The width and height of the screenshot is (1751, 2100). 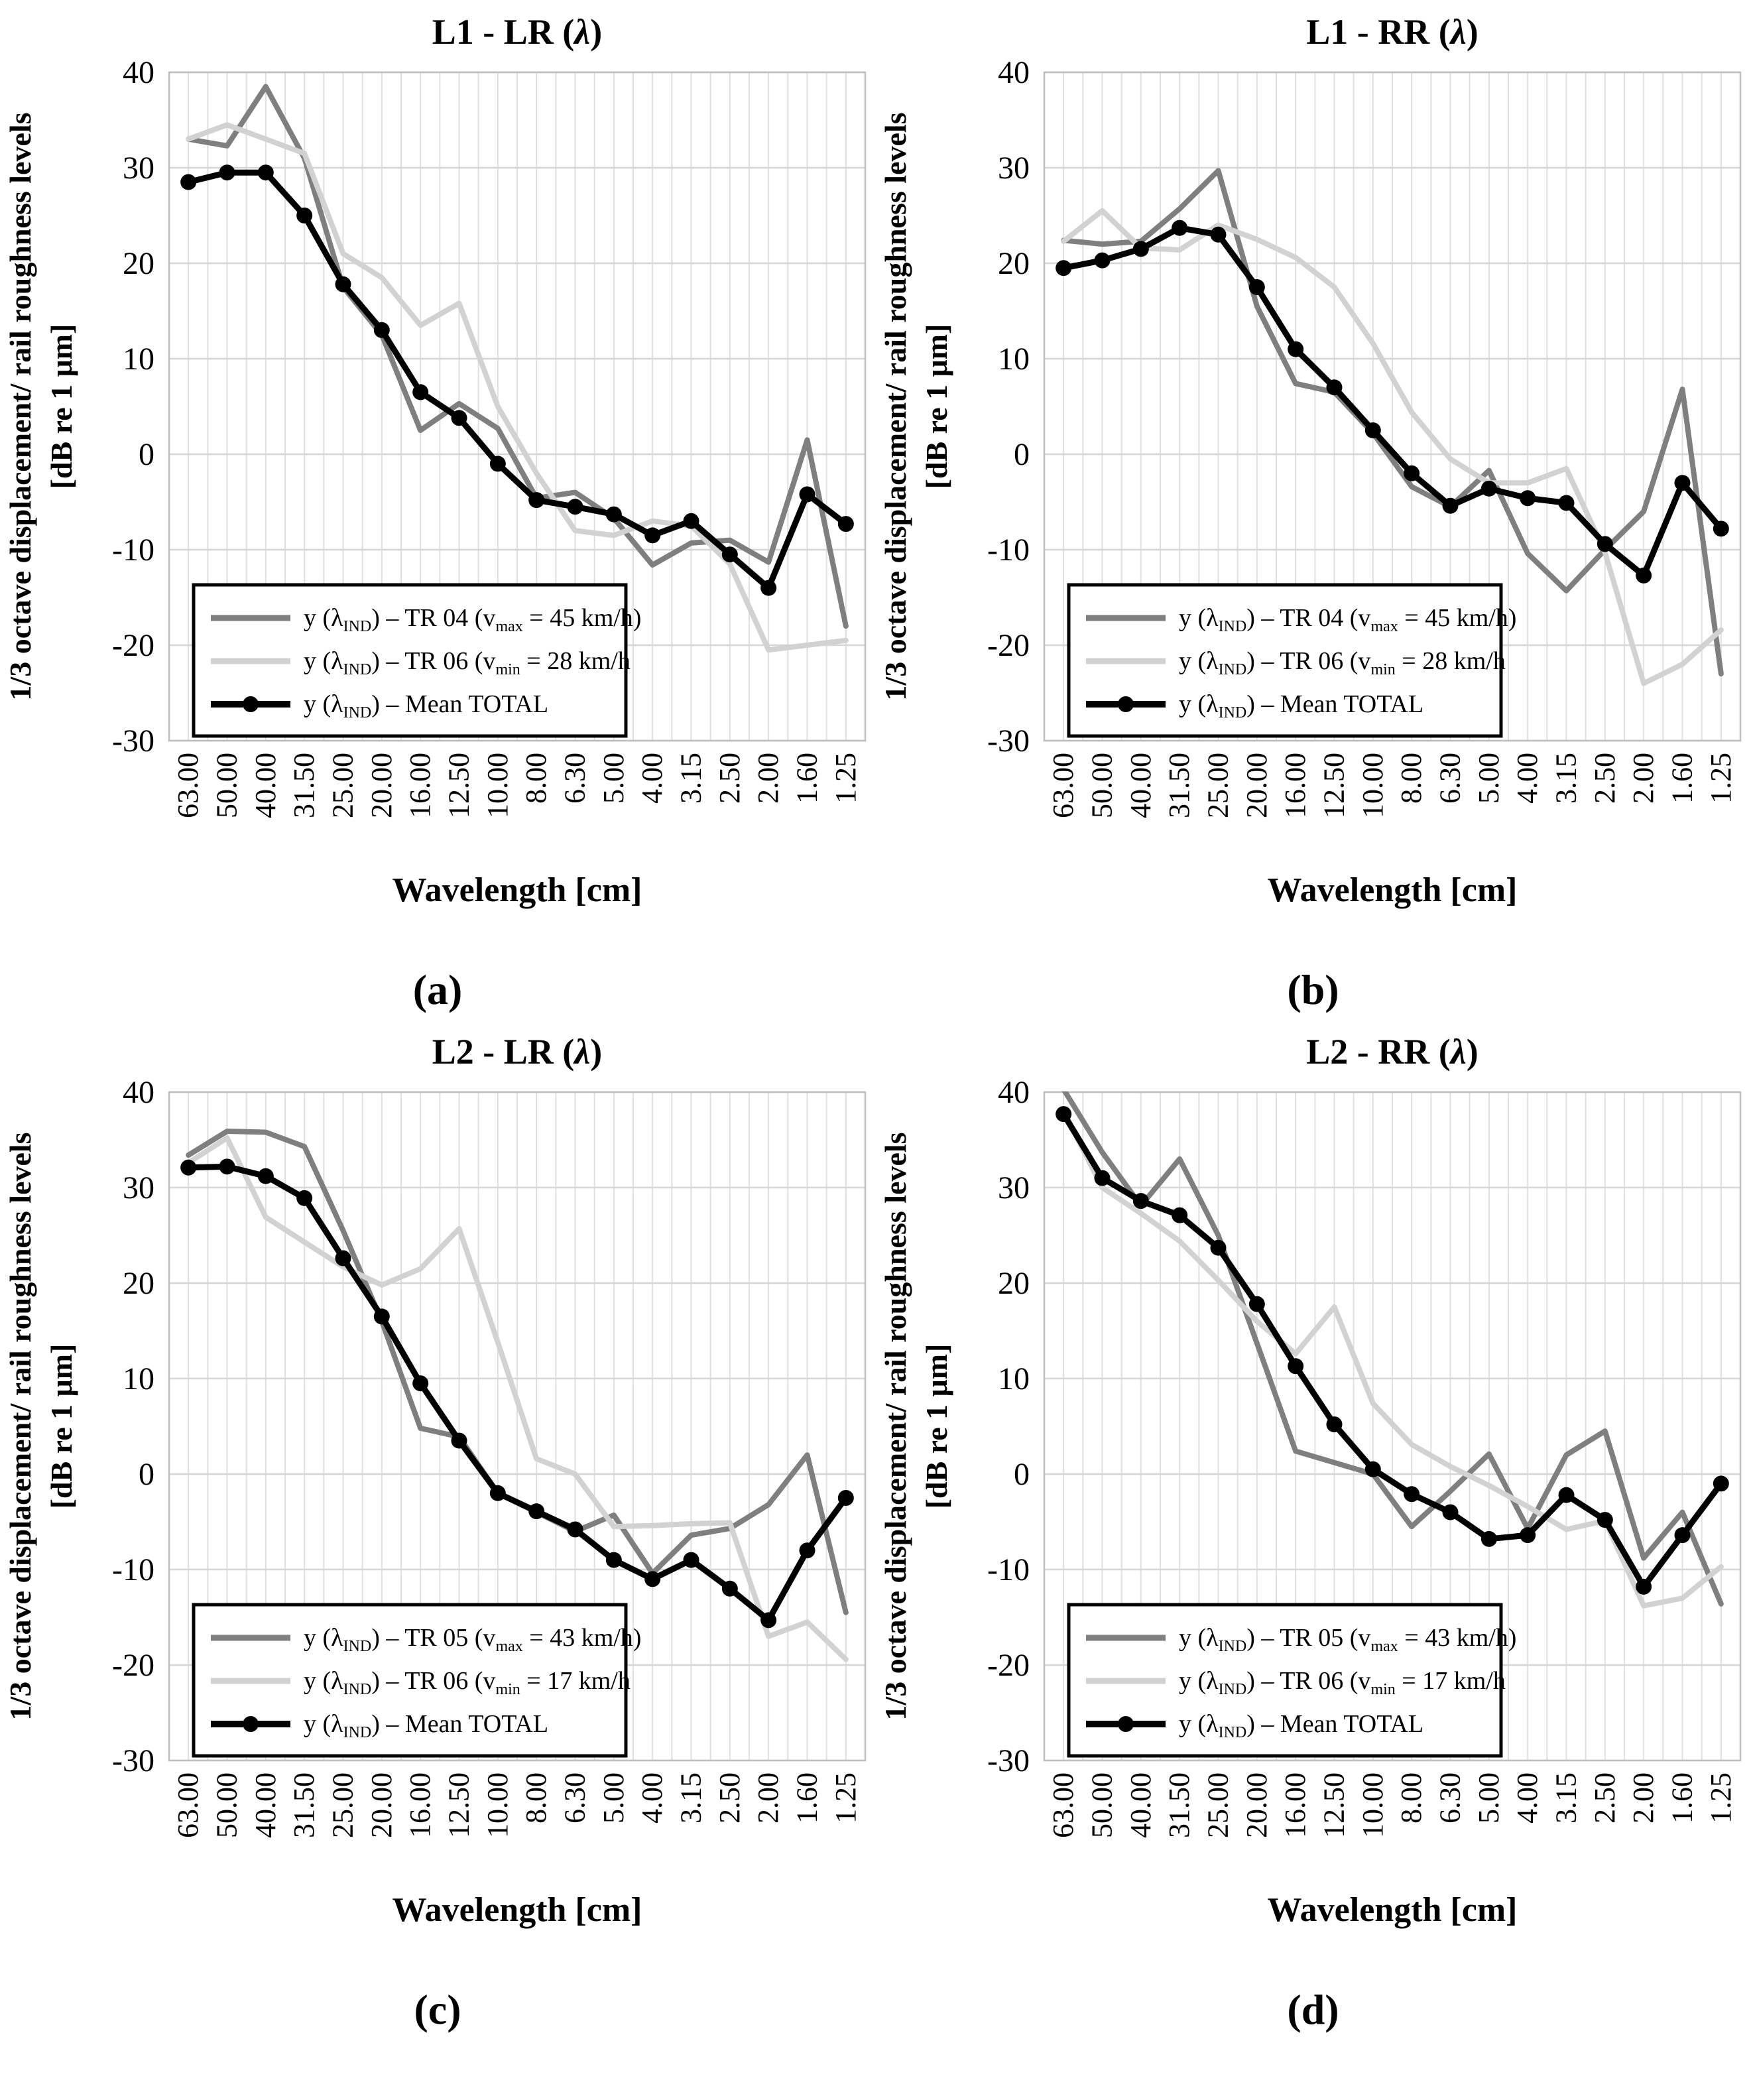 What do you see at coordinates (768, 1798) in the screenshot?
I see `x-tick-label: 2.00` at bounding box center [768, 1798].